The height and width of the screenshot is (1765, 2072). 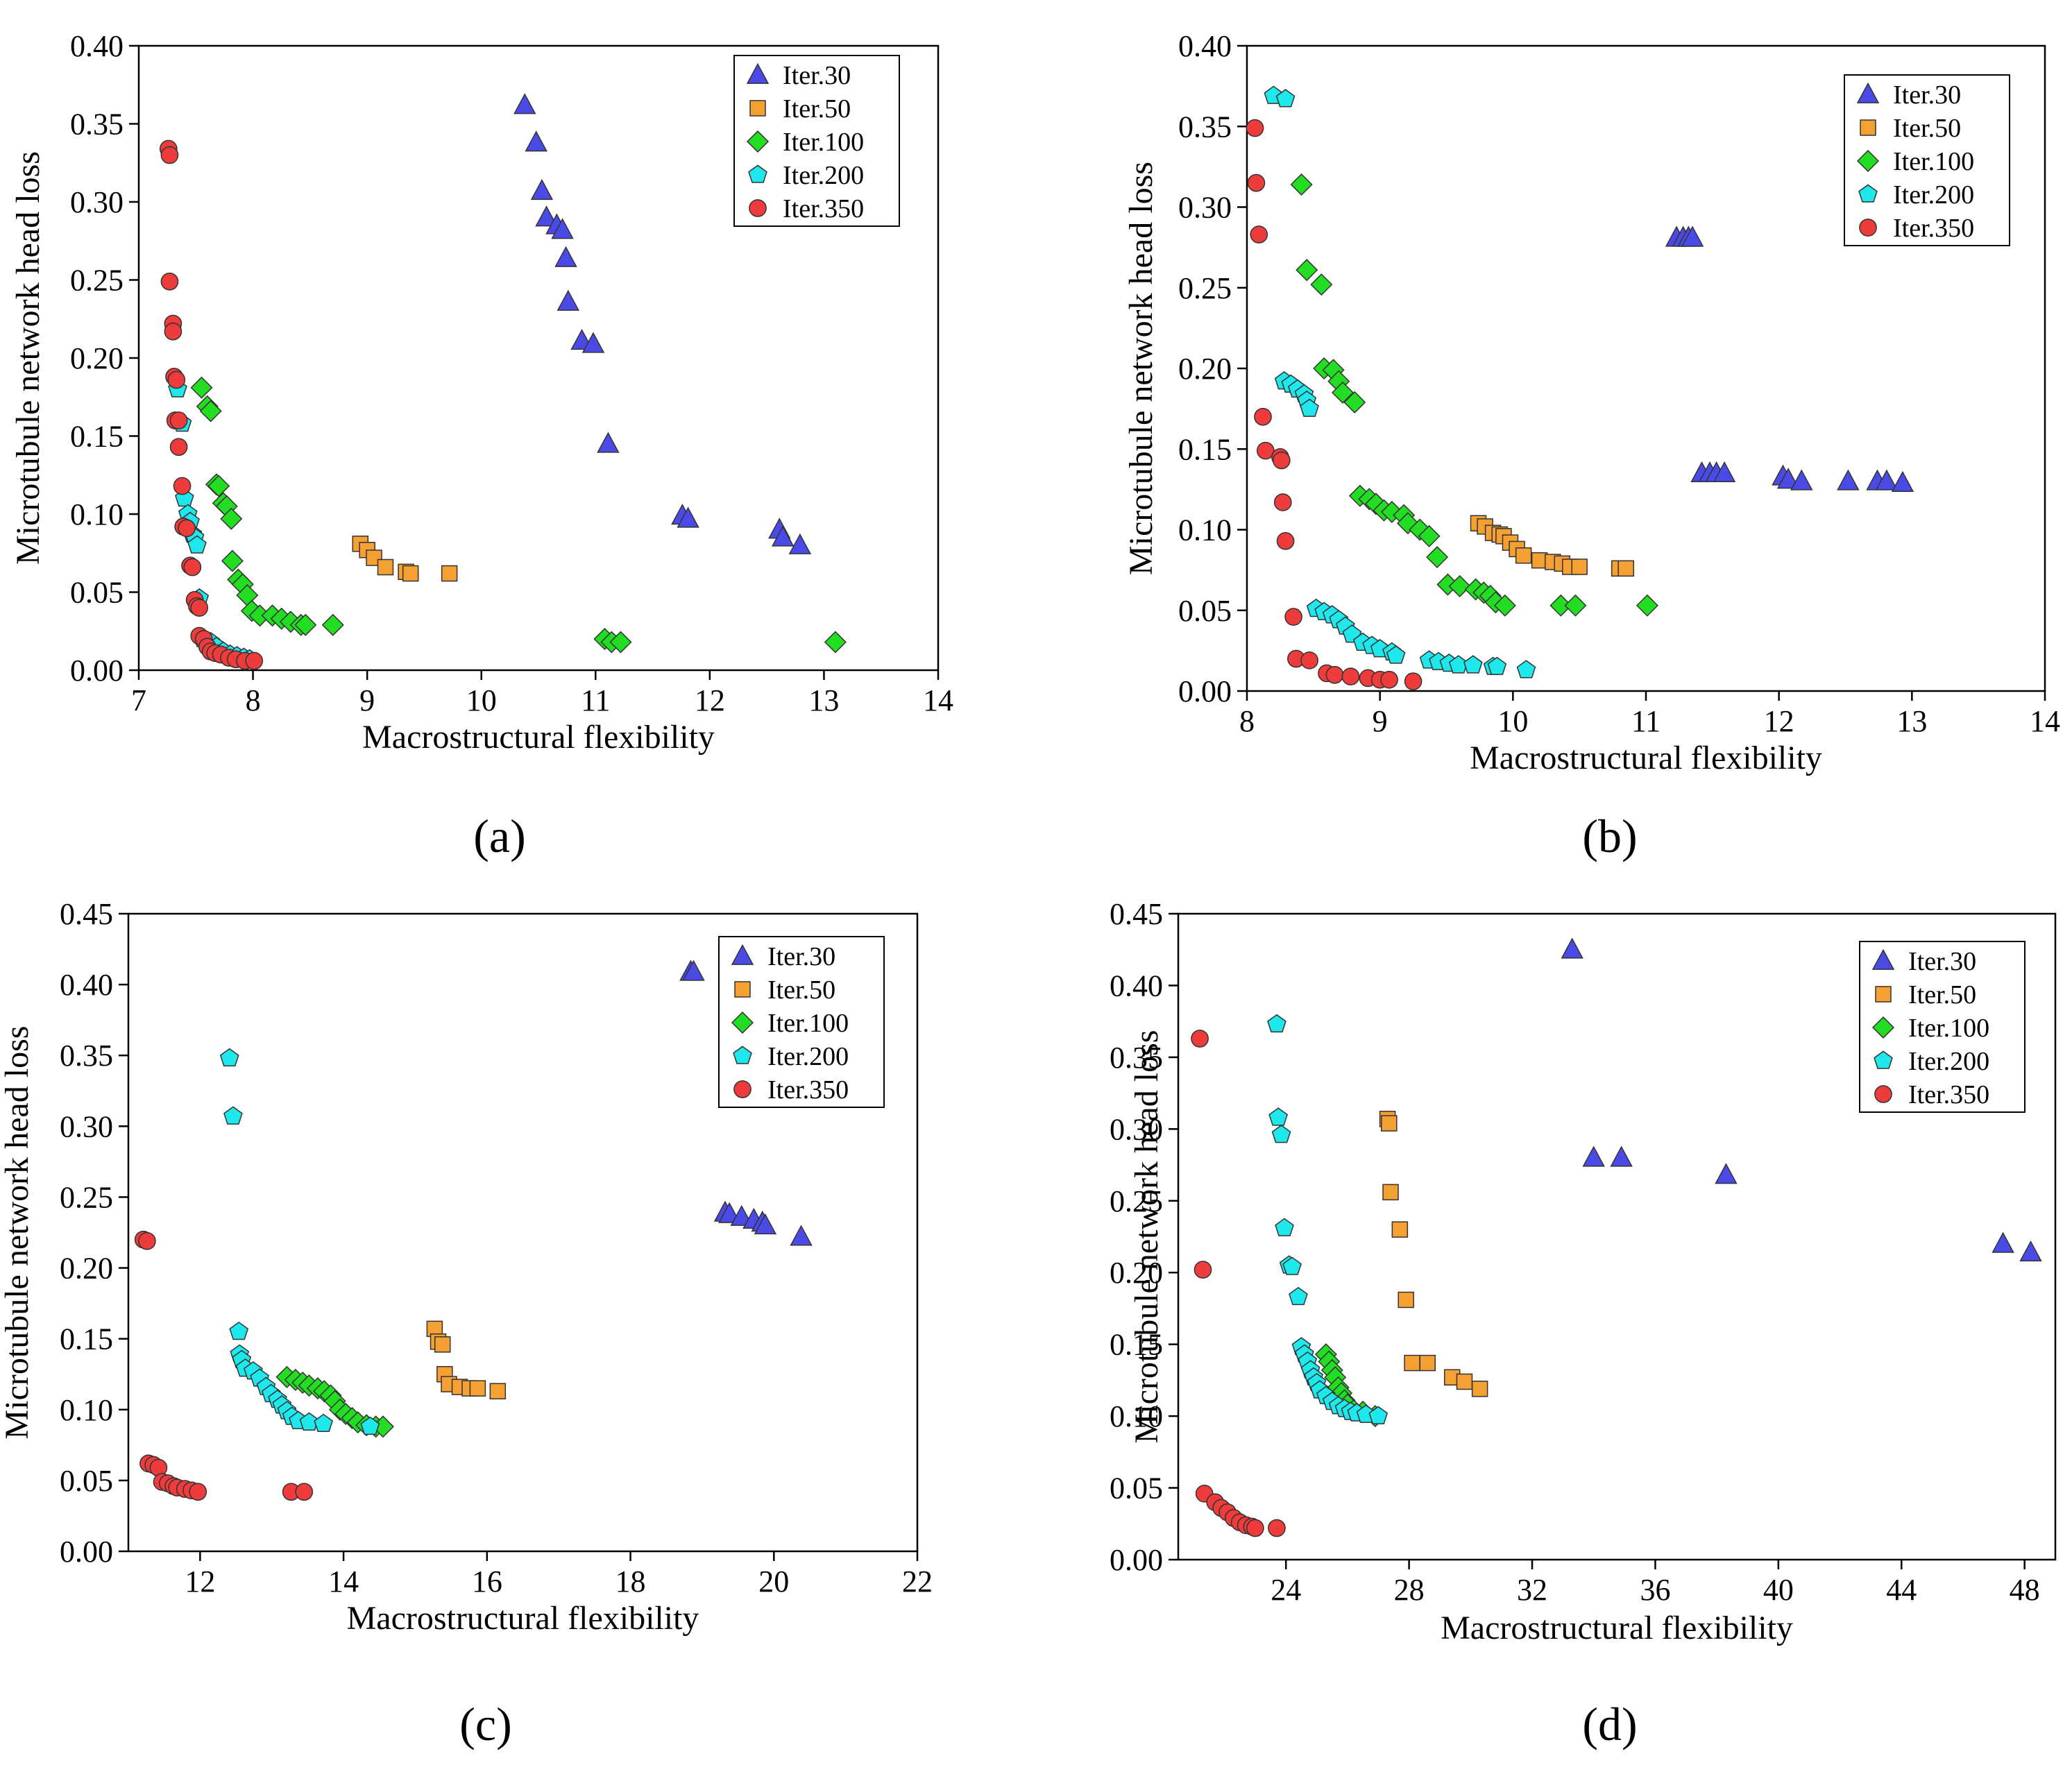 What do you see at coordinates (1205, 611) in the screenshot?
I see `y-tick-label: 0.05` at bounding box center [1205, 611].